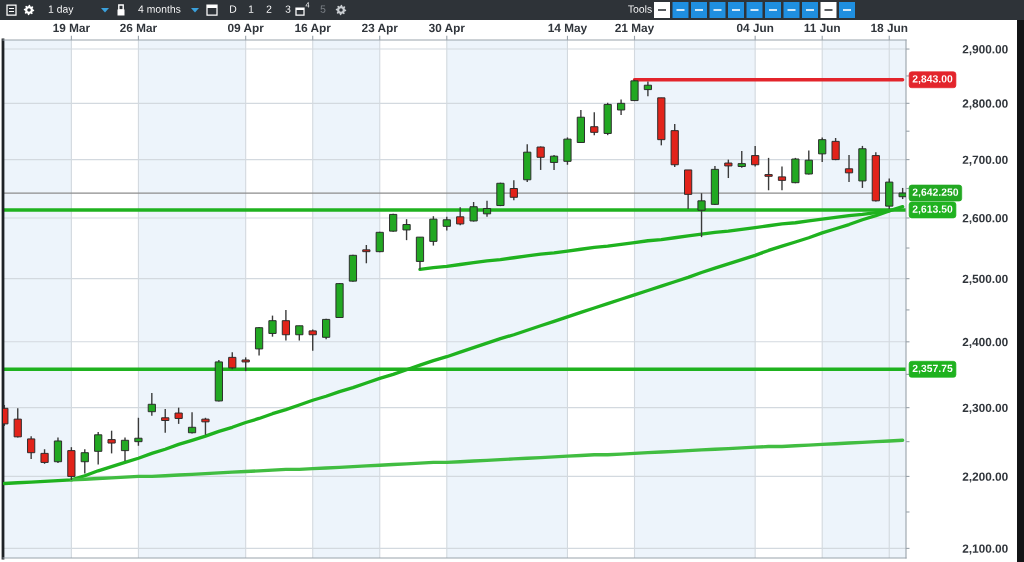  I want to click on y-tick-label: 2,400.00, so click(985, 342).